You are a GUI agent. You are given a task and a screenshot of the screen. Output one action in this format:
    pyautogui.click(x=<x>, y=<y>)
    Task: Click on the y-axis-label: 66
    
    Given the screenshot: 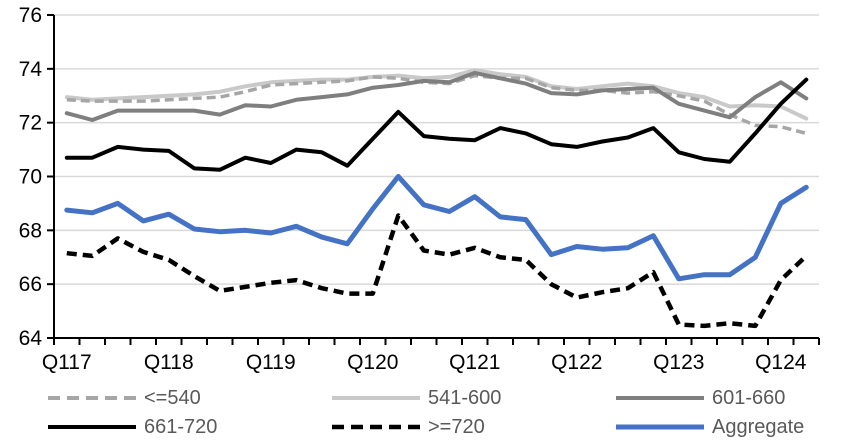 What is the action you would take?
    pyautogui.click(x=30, y=284)
    